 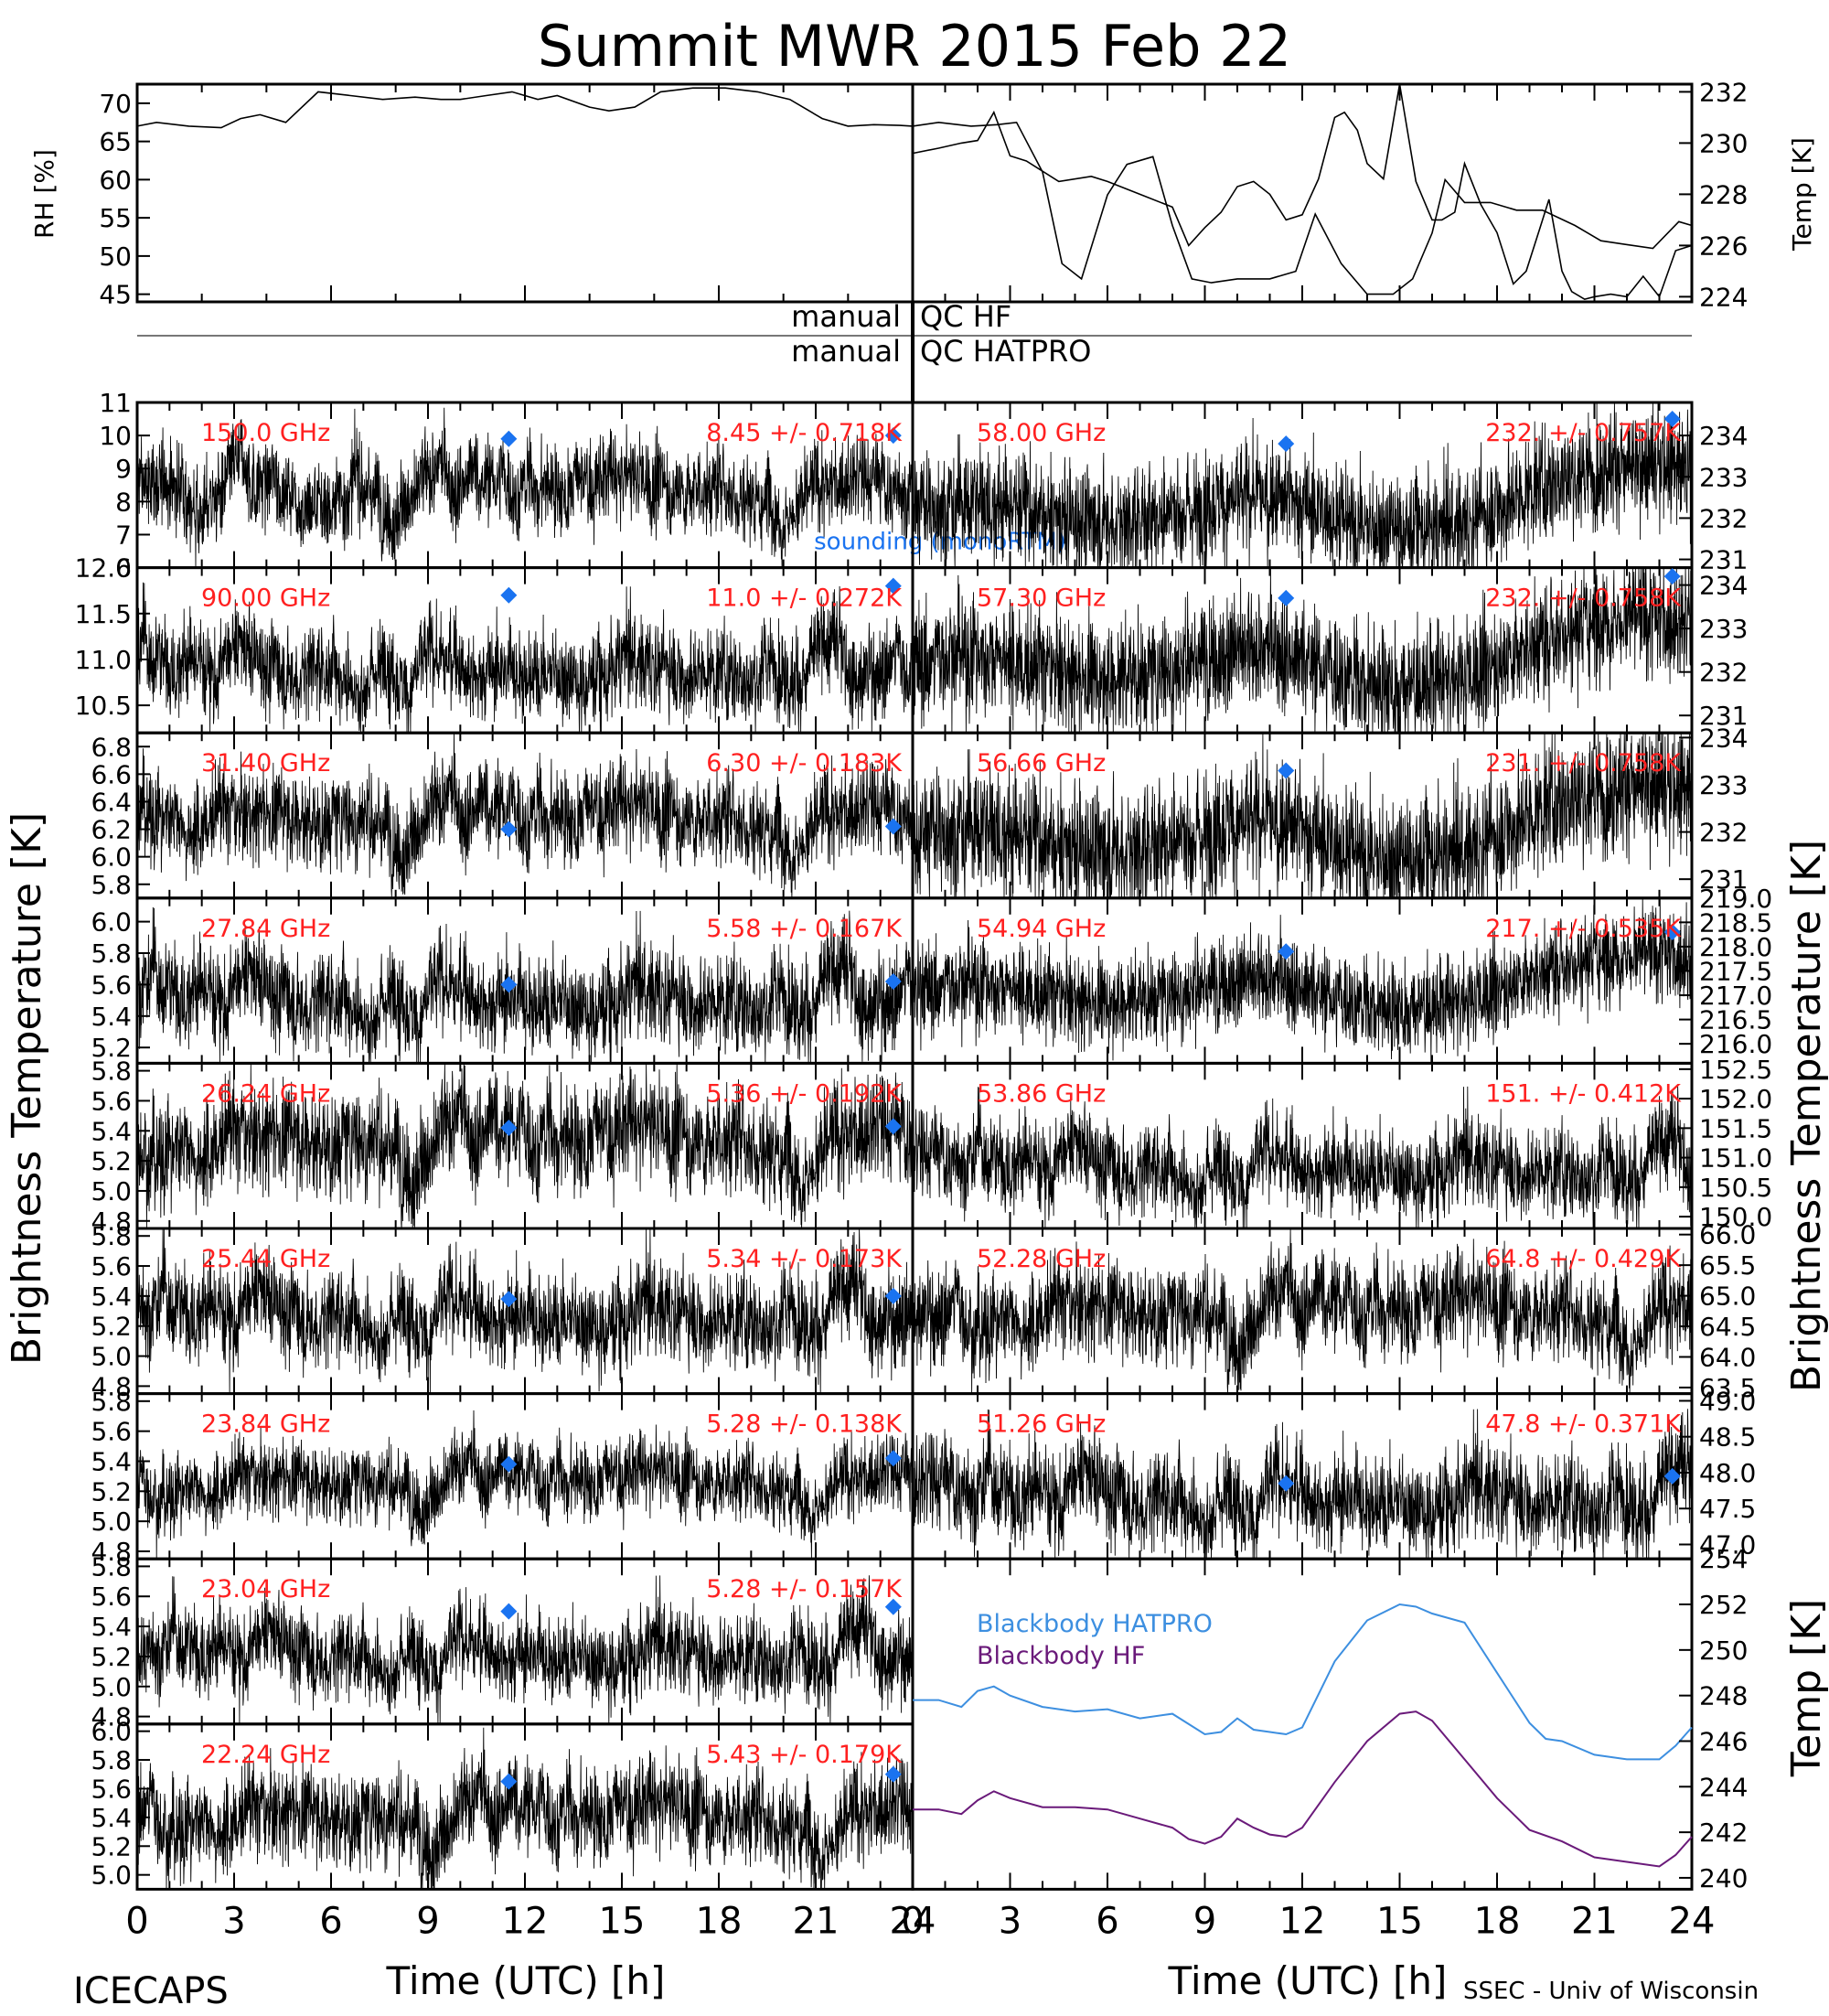 I want to click on y-tick-label: 4.8, so click(x=111, y=1221).